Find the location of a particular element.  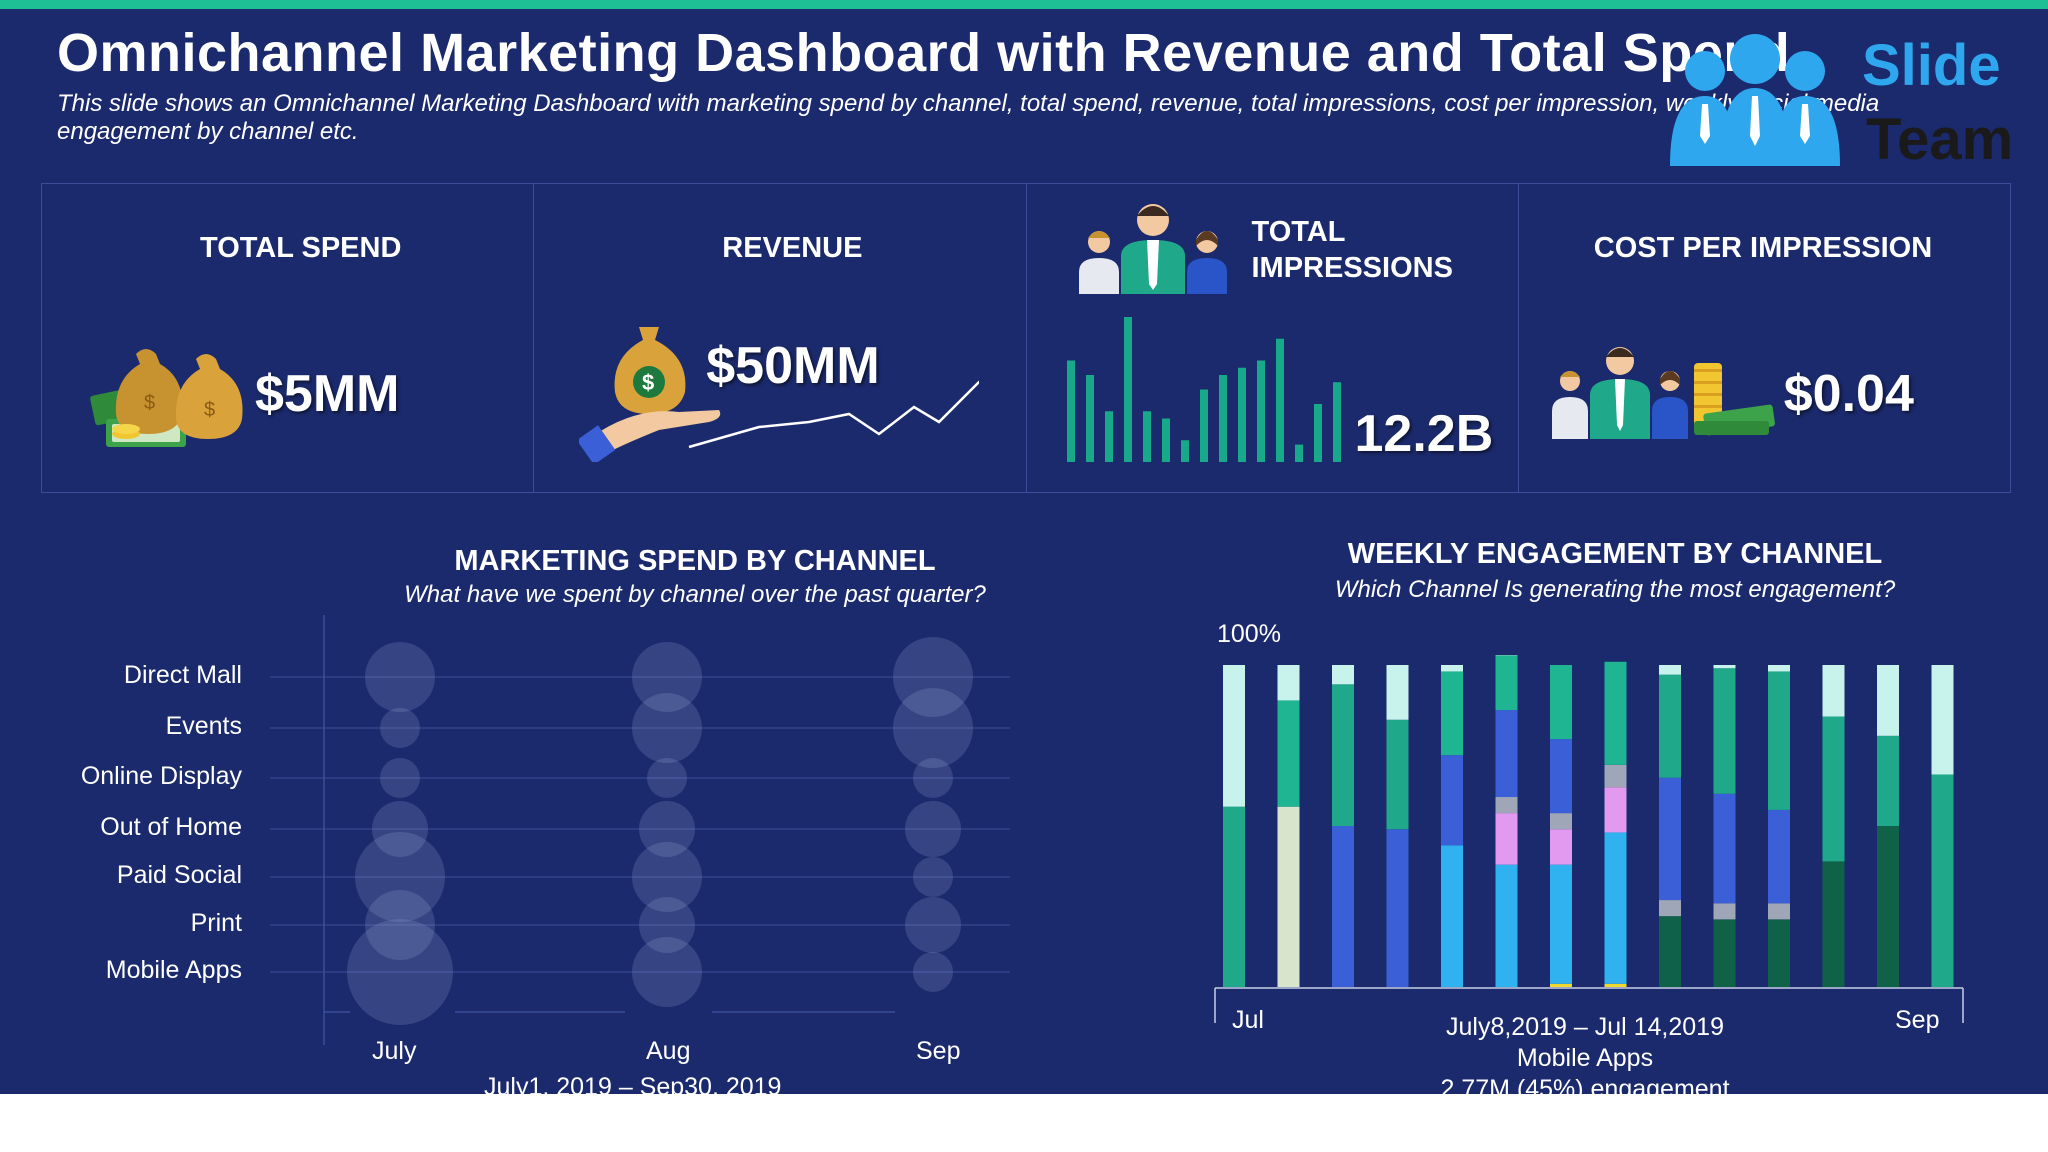

kpi-revenue: REVENUE $ $50MM is located at coordinates (780, 338).